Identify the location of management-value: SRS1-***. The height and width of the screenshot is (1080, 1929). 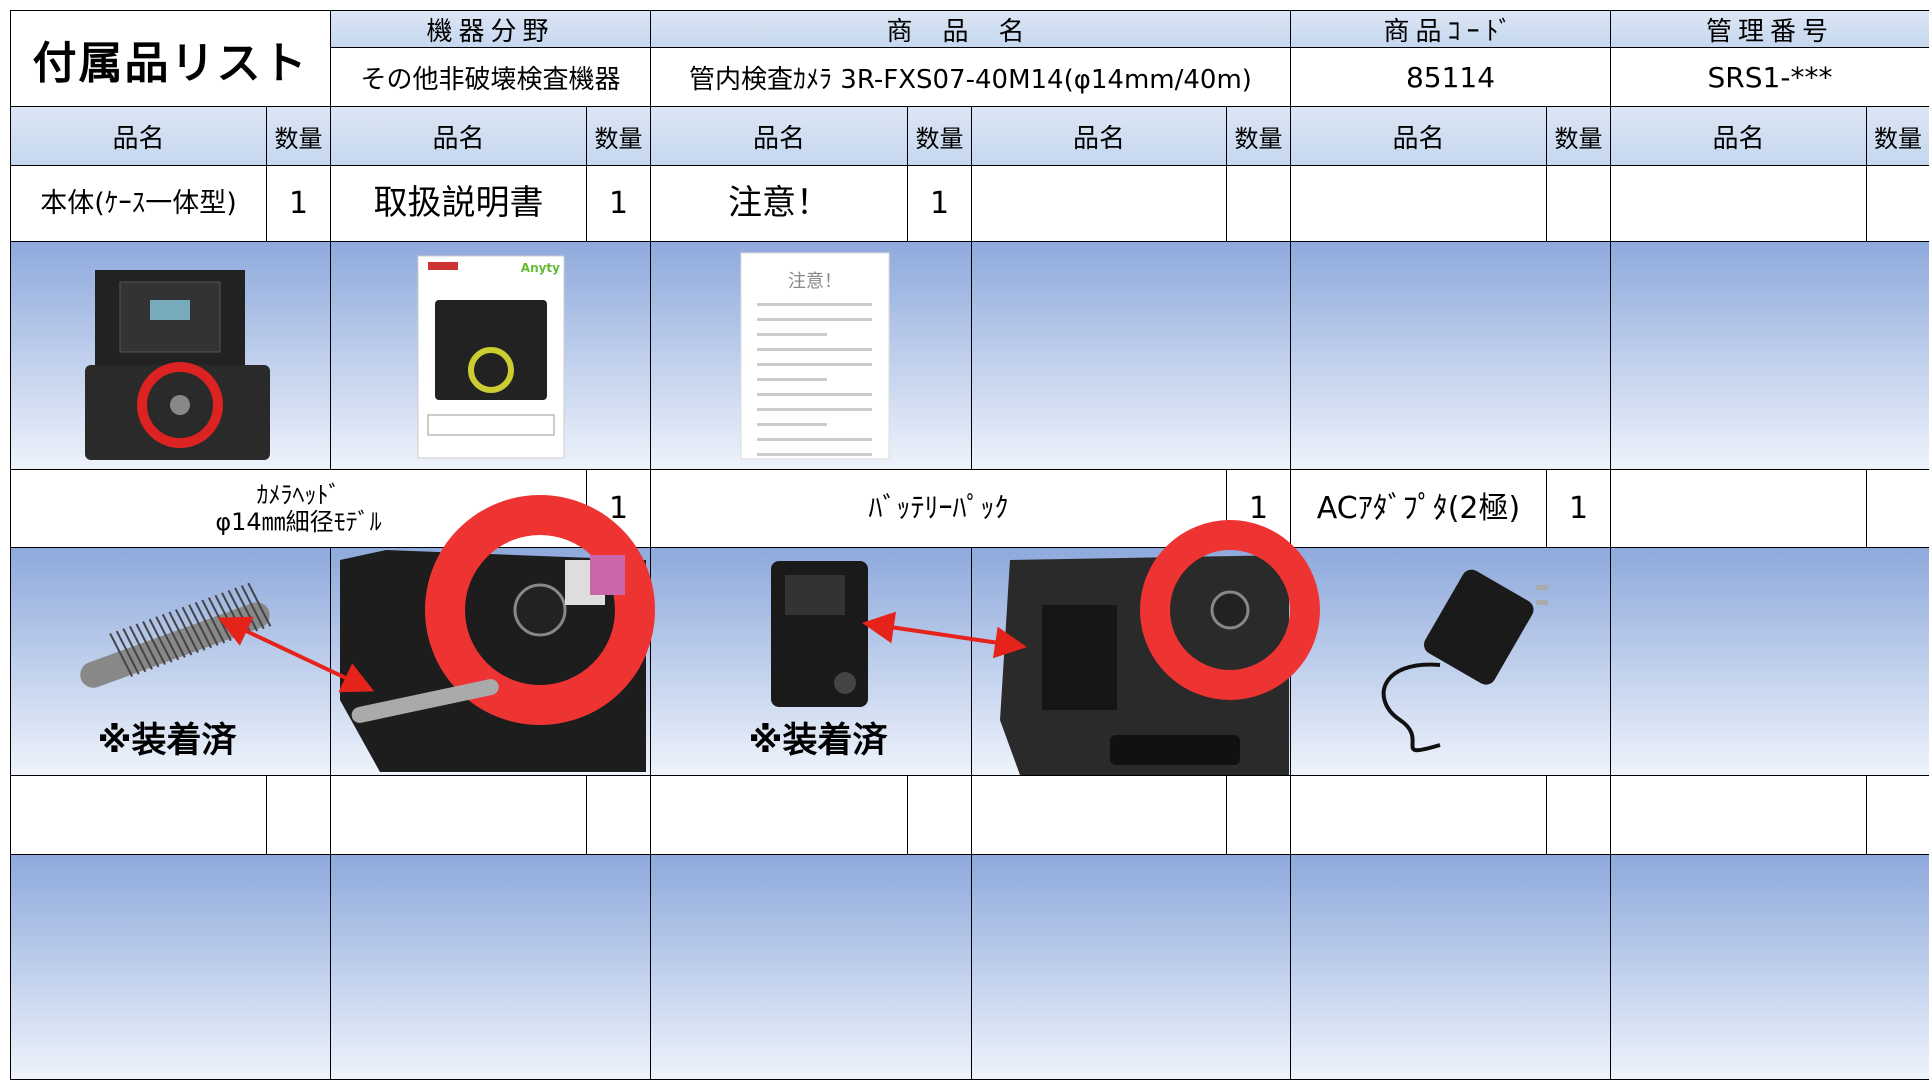
(1769, 77).